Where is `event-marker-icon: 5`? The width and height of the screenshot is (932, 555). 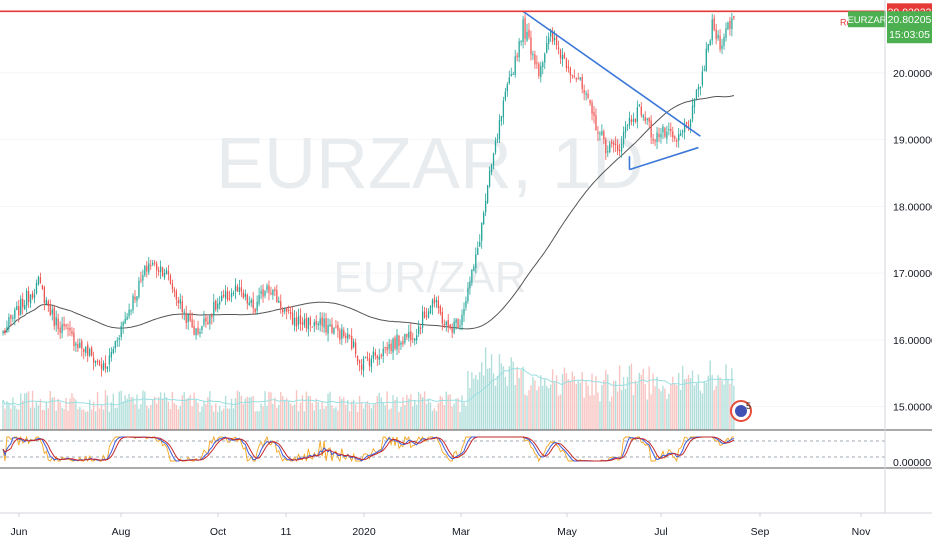
event-marker-icon: 5 is located at coordinates (741, 411).